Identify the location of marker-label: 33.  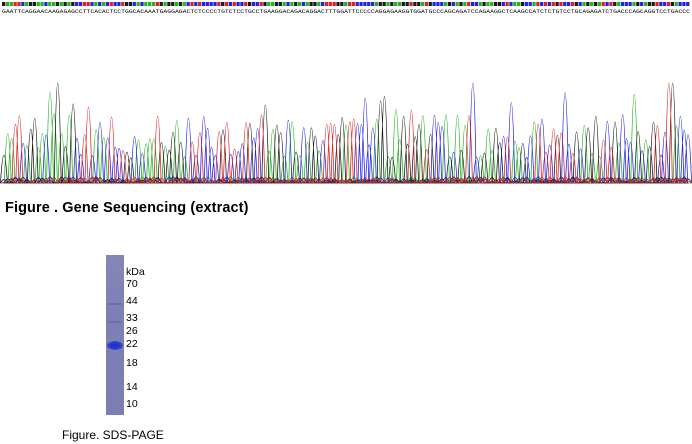
(132, 318).